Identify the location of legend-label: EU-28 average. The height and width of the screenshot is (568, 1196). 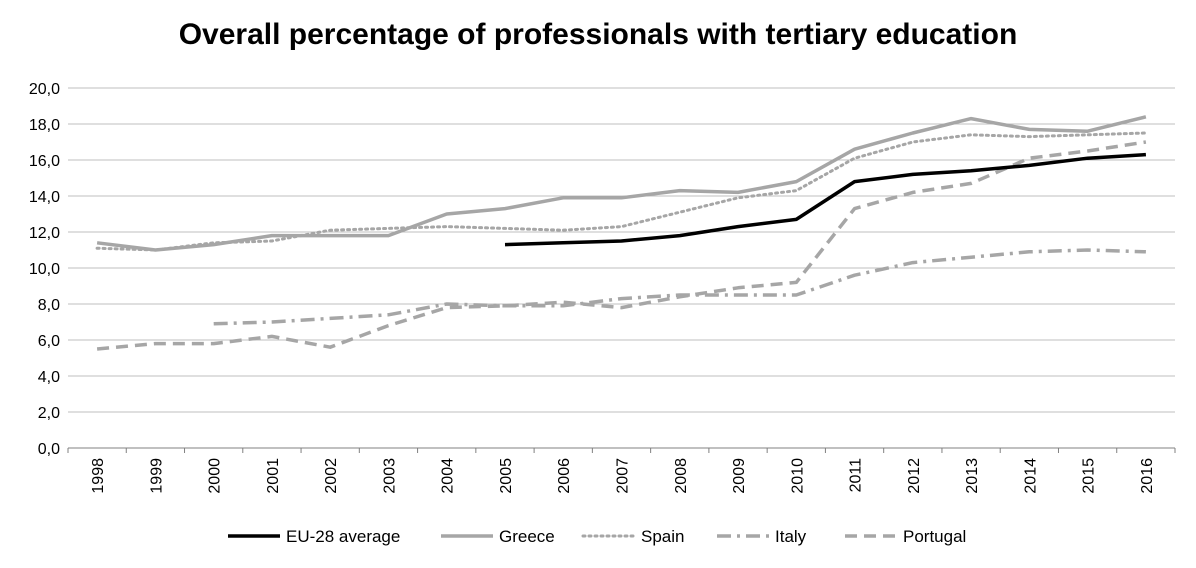
(343, 536).